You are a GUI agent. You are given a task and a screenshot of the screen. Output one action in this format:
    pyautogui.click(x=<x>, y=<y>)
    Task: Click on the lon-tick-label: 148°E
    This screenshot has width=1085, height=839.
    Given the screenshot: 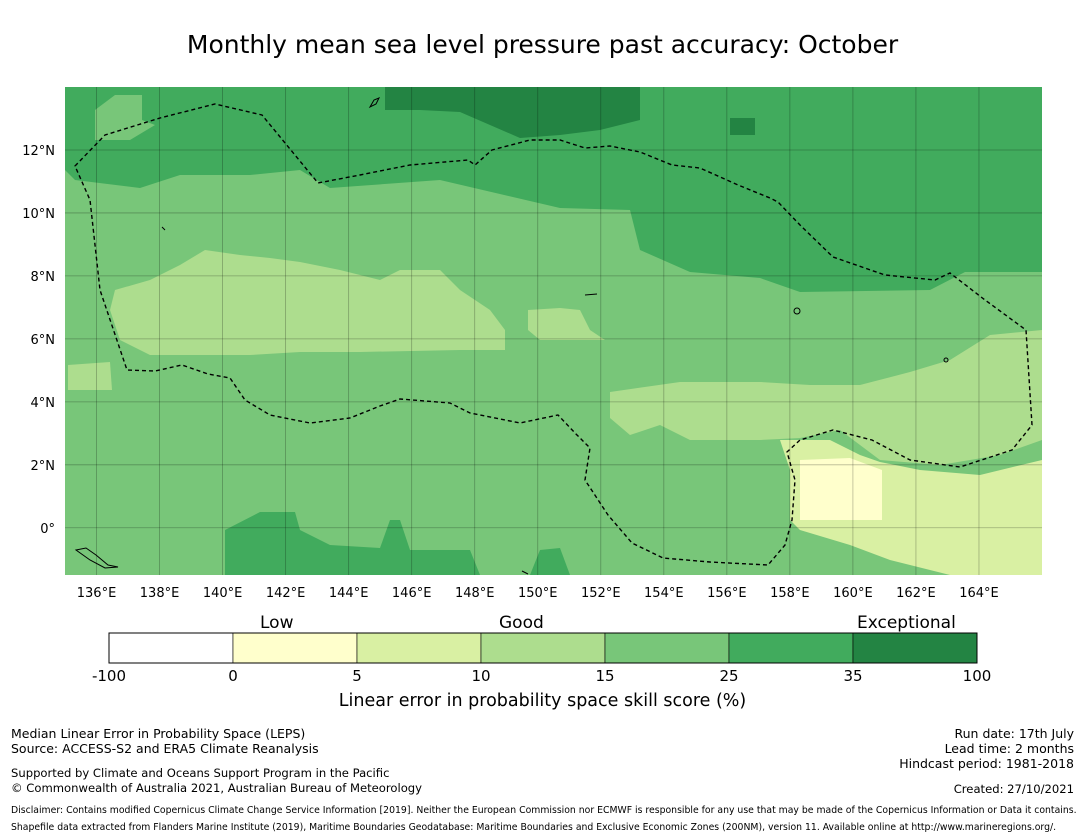 What is the action you would take?
    pyautogui.click(x=475, y=593)
    